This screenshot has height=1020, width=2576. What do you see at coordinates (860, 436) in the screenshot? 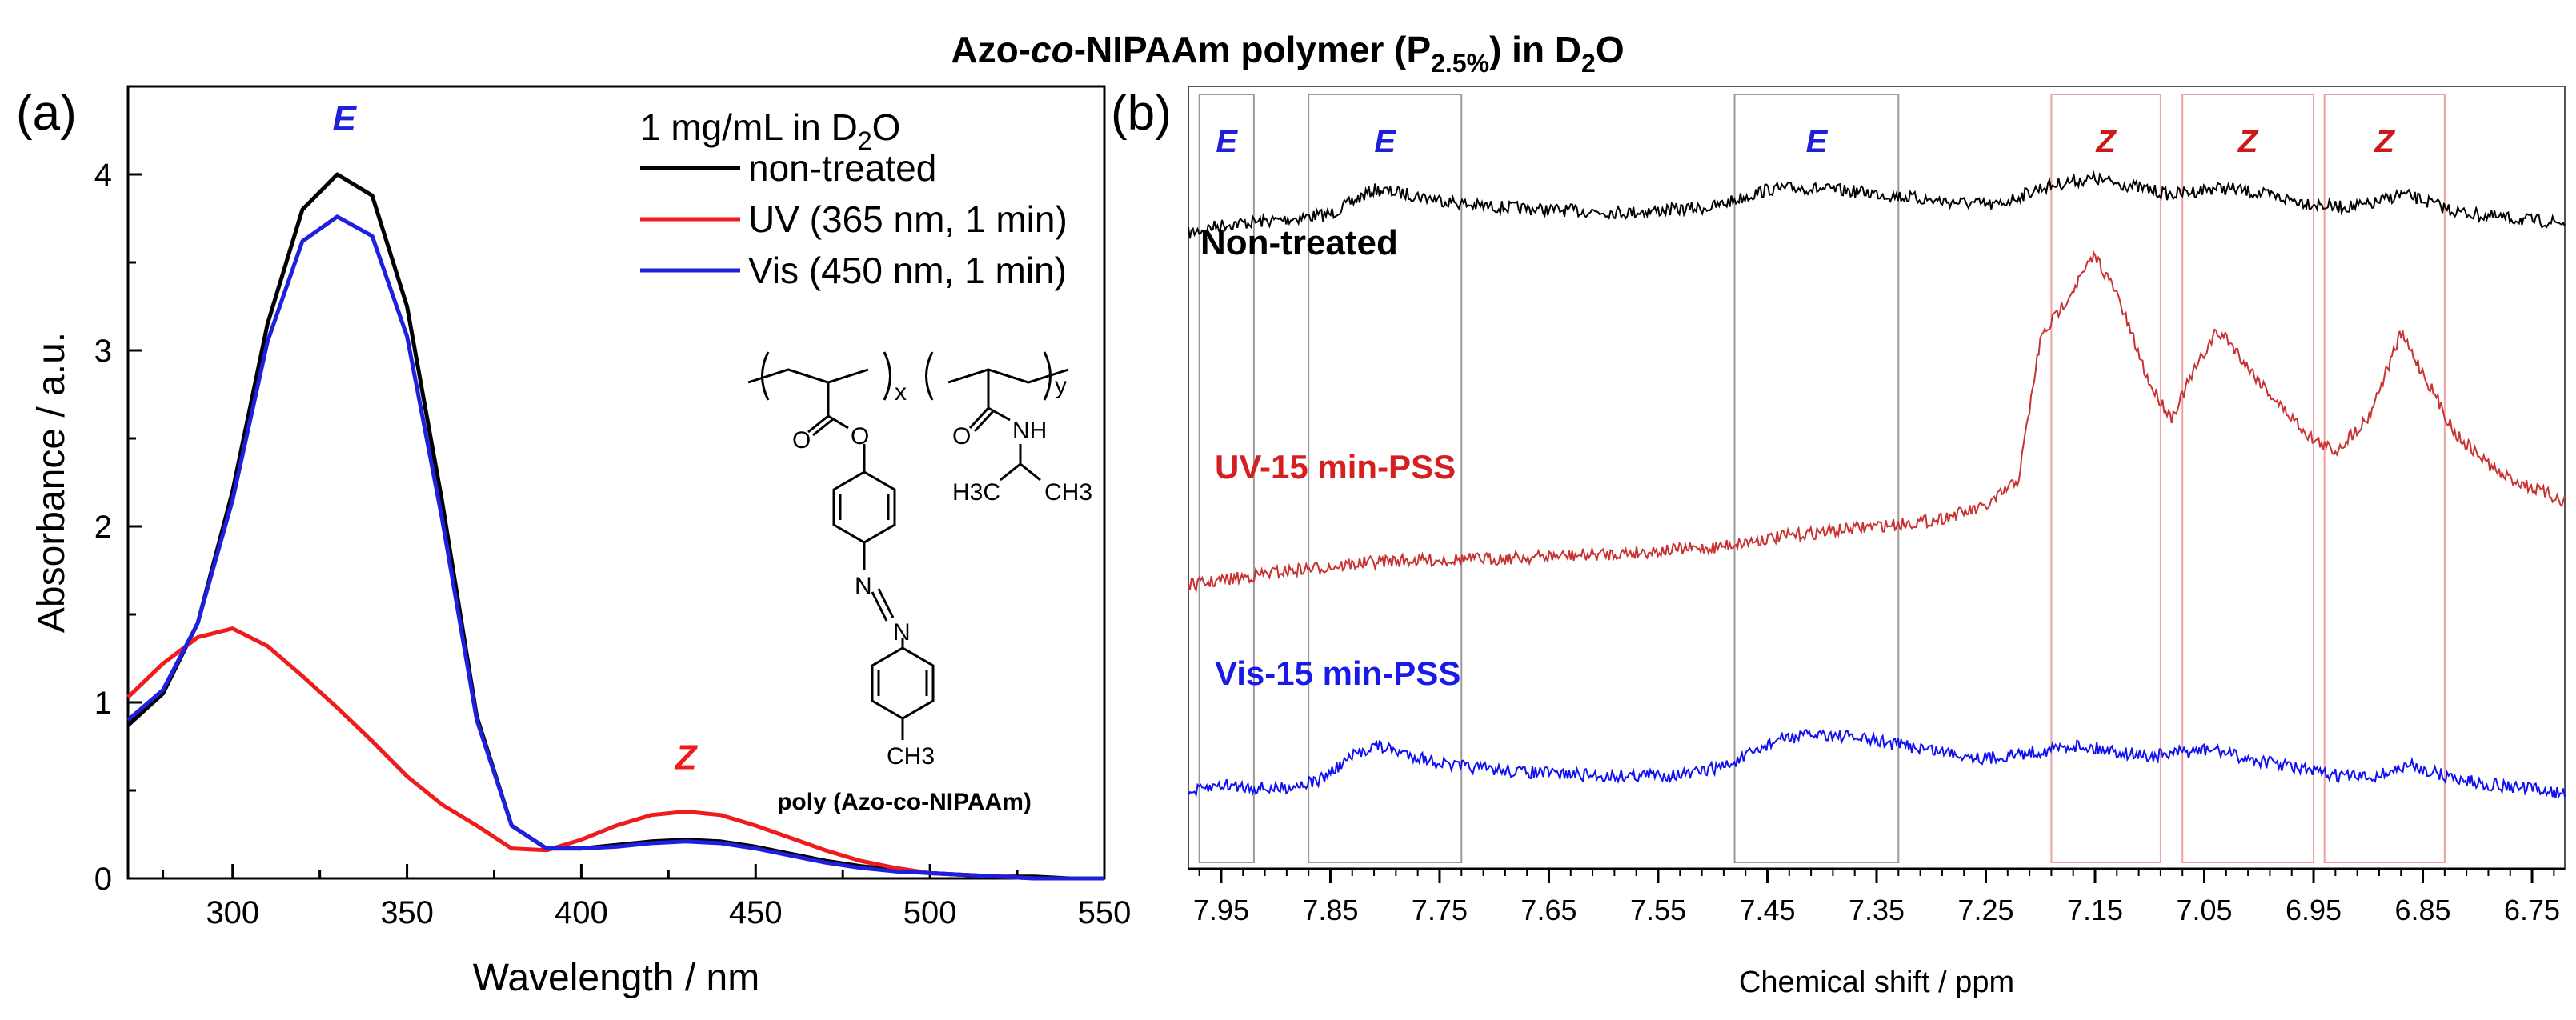
I see `label-o2: O` at bounding box center [860, 436].